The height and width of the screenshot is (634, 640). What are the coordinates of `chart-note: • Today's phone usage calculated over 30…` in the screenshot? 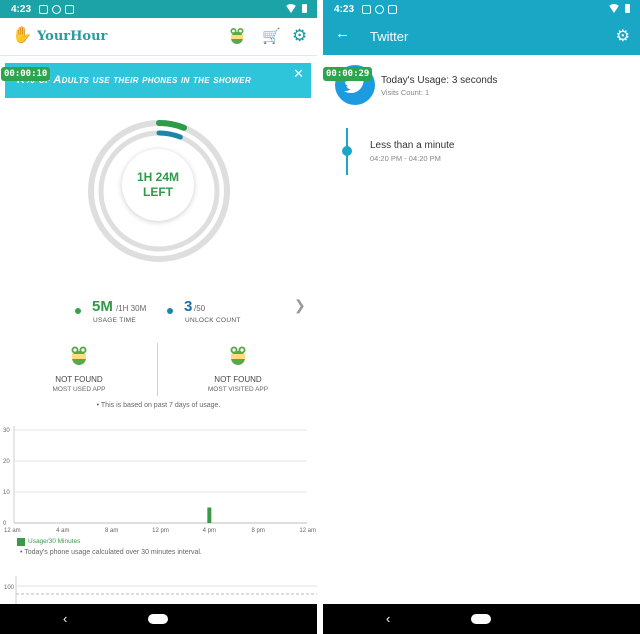 It's located at (111, 552).